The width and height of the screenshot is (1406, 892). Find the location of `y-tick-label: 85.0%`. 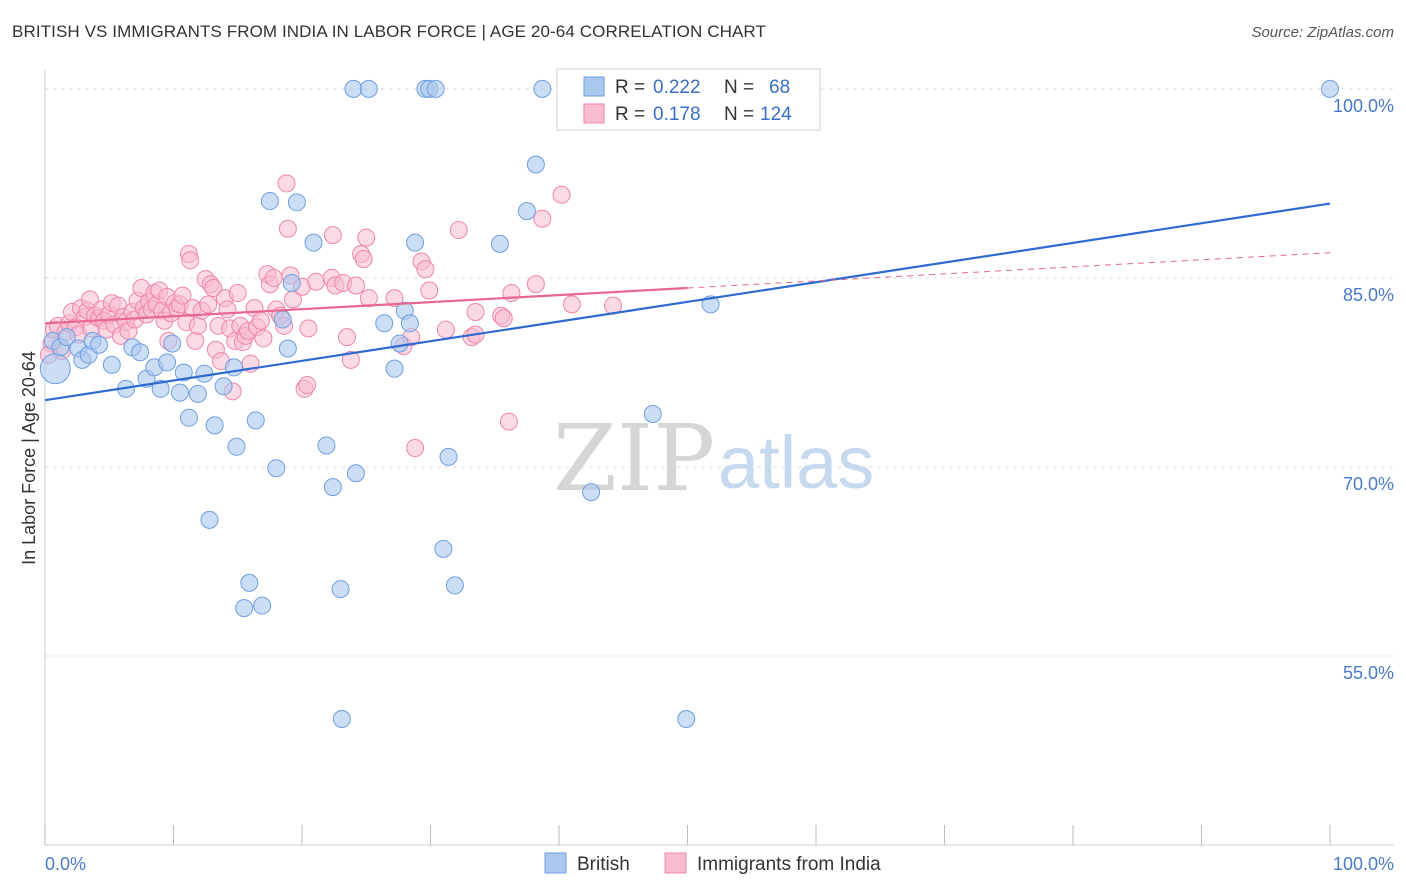

y-tick-label: 85.0% is located at coordinates (1368, 295).